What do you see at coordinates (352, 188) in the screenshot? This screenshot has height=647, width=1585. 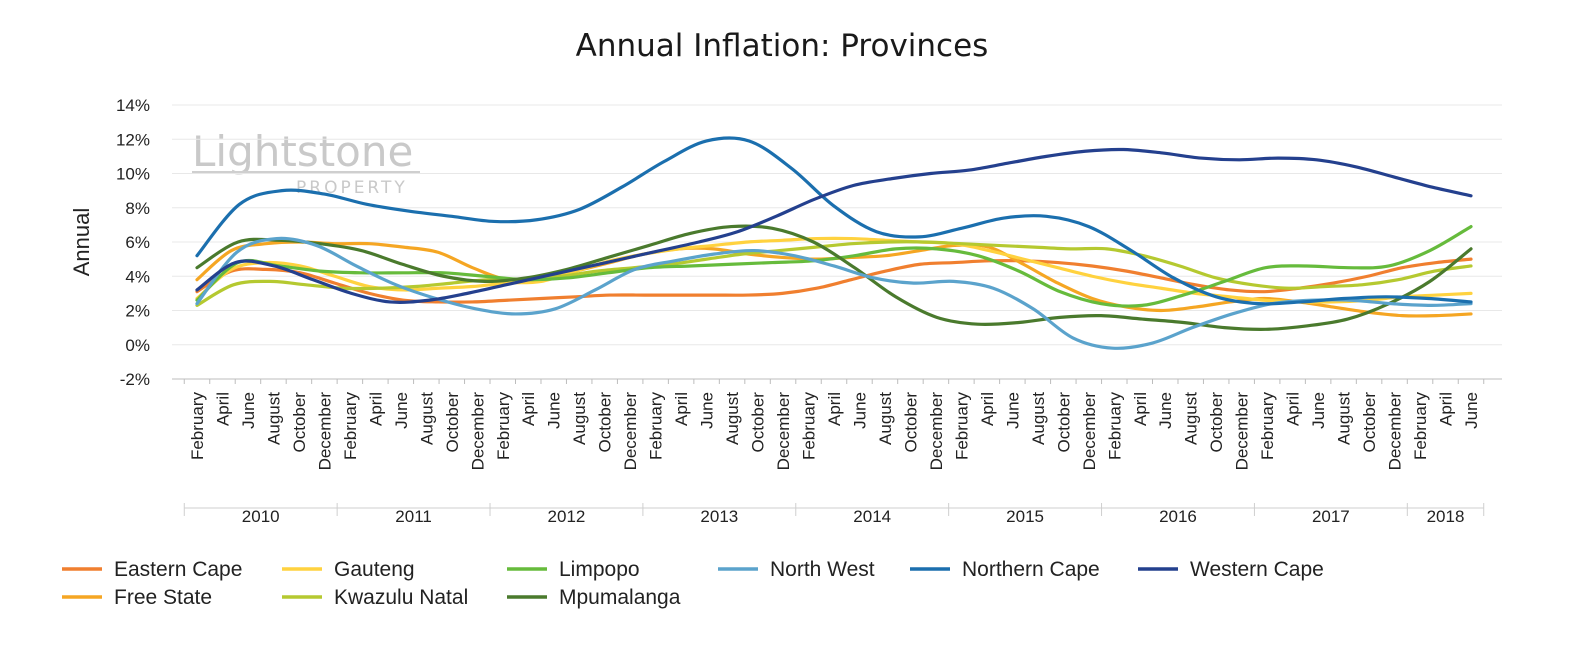 I see `watermark-subtext: PROPERTY` at bounding box center [352, 188].